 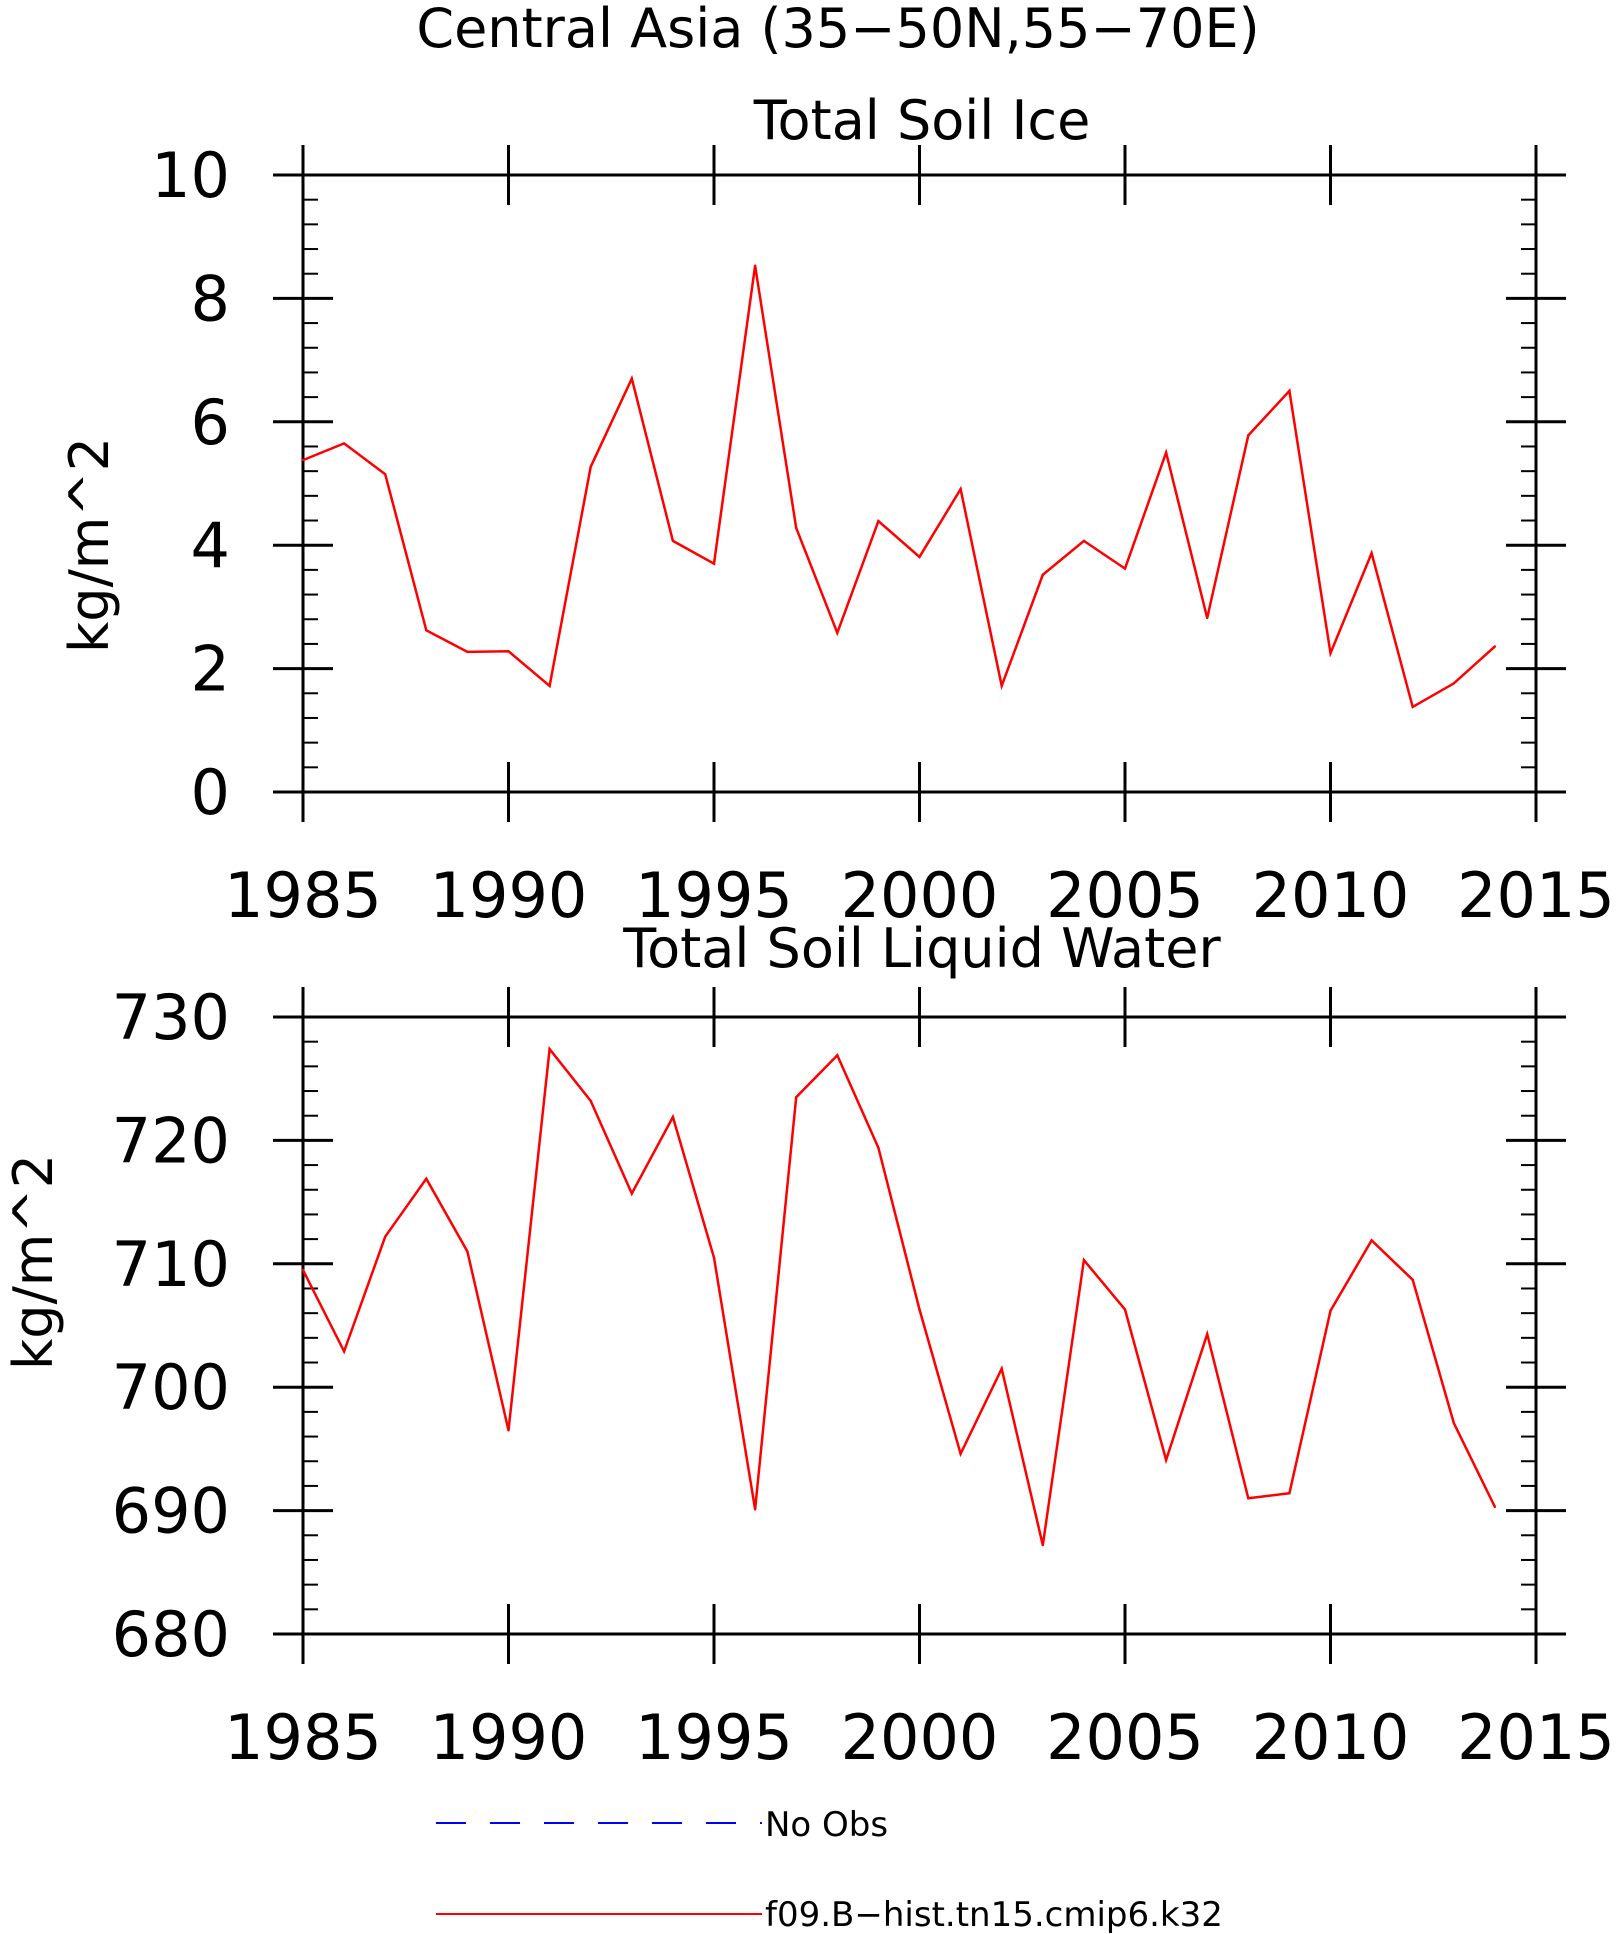 I want to click on y-tick-label: 680, so click(x=171, y=1634).